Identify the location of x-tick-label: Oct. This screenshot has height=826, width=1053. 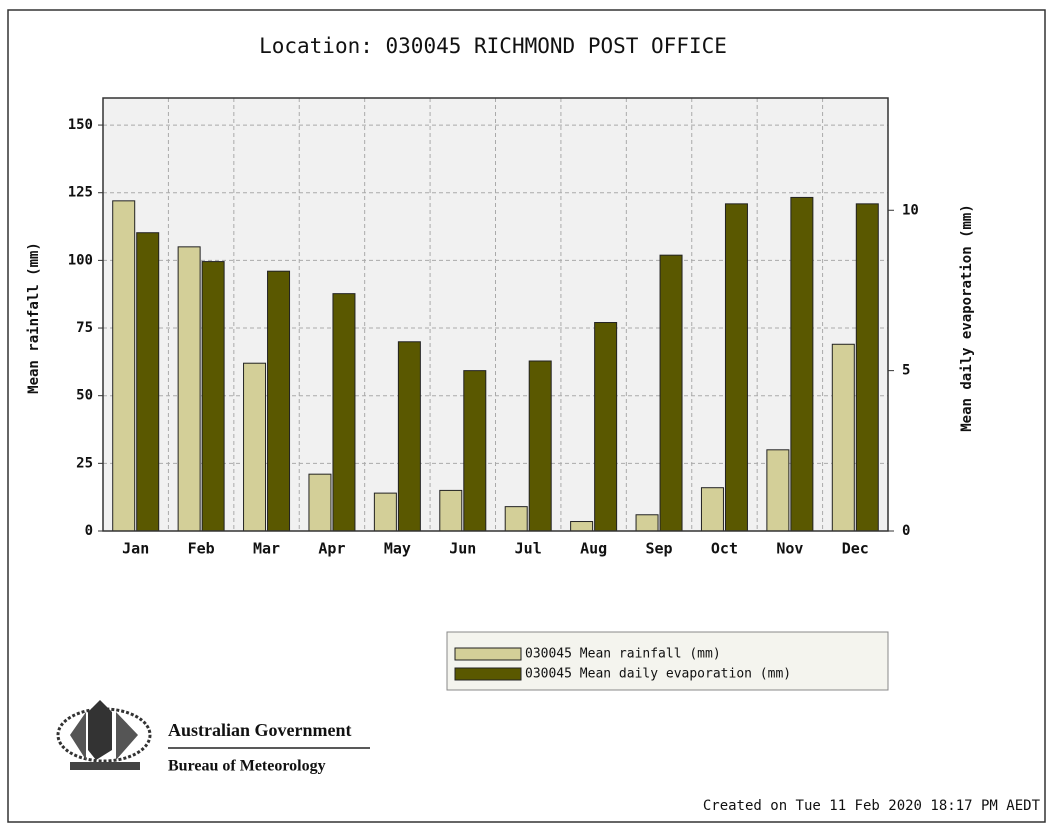
(724, 549).